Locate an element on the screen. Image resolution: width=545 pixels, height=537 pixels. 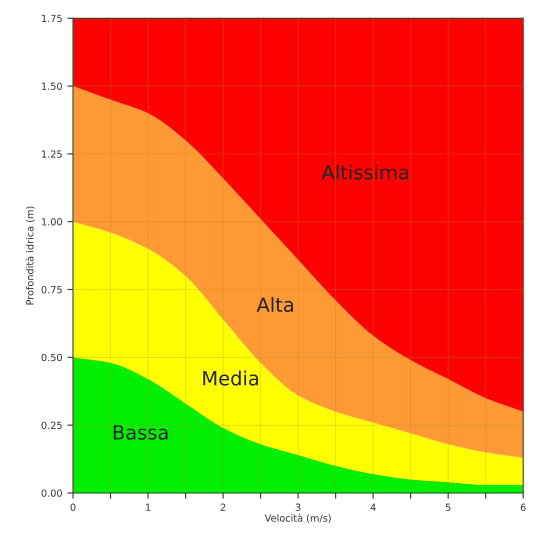
x-tick-label: 2 is located at coordinates (223, 507).